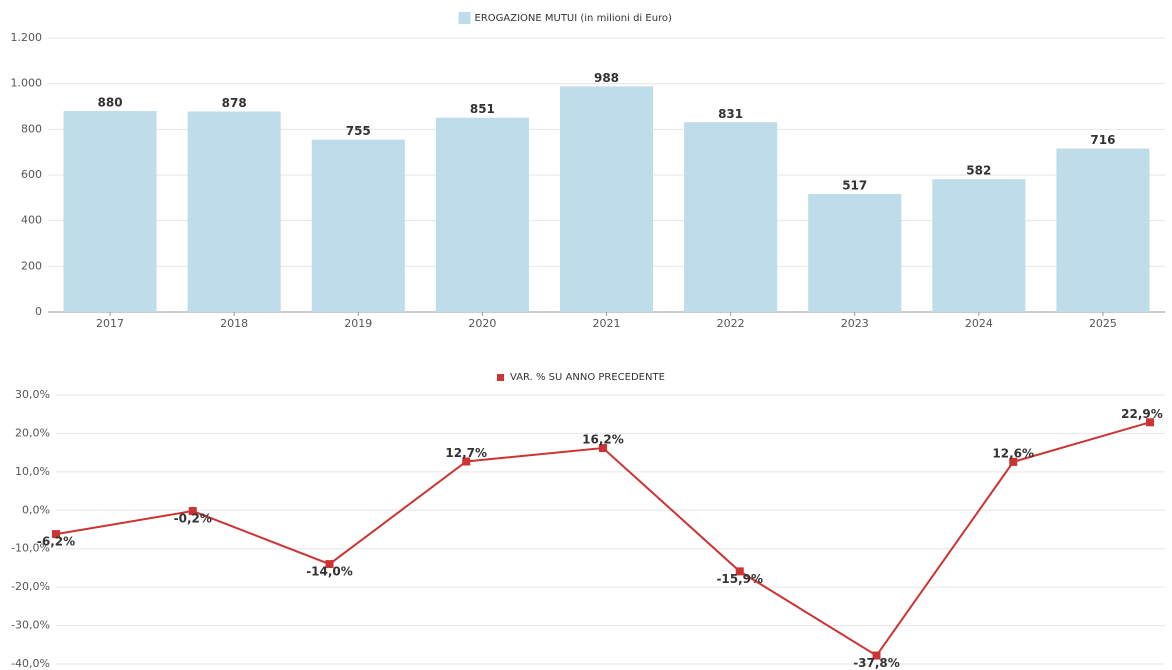 The width and height of the screenshot is (1172, 670). I want to click on y-tick-label: 200, so click(31, 265).